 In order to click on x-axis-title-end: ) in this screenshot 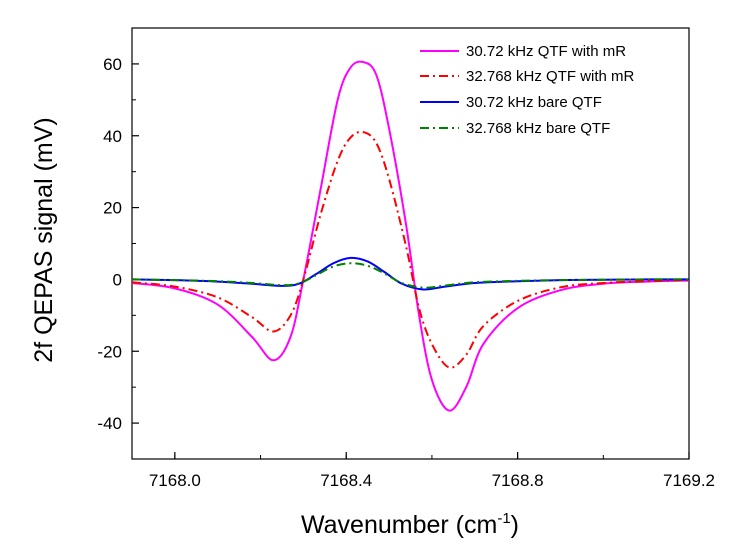, I will do `click(515, 525)`.